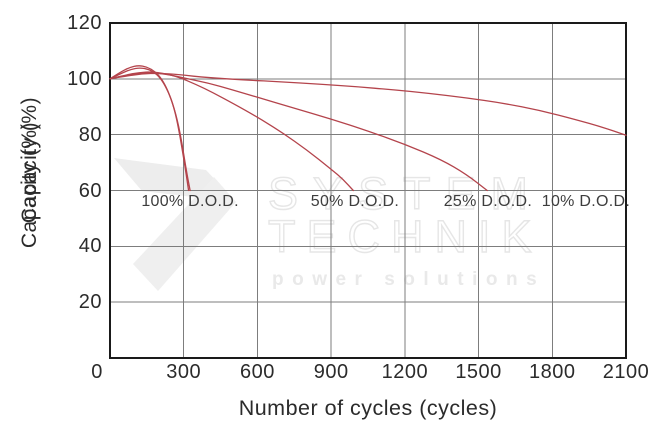 This screenshot has width=658, height=434. What do you see at coordinates (90, 302) in the screenshot?
I see `y-tick-label: 20` at bounding box center [90, 302].